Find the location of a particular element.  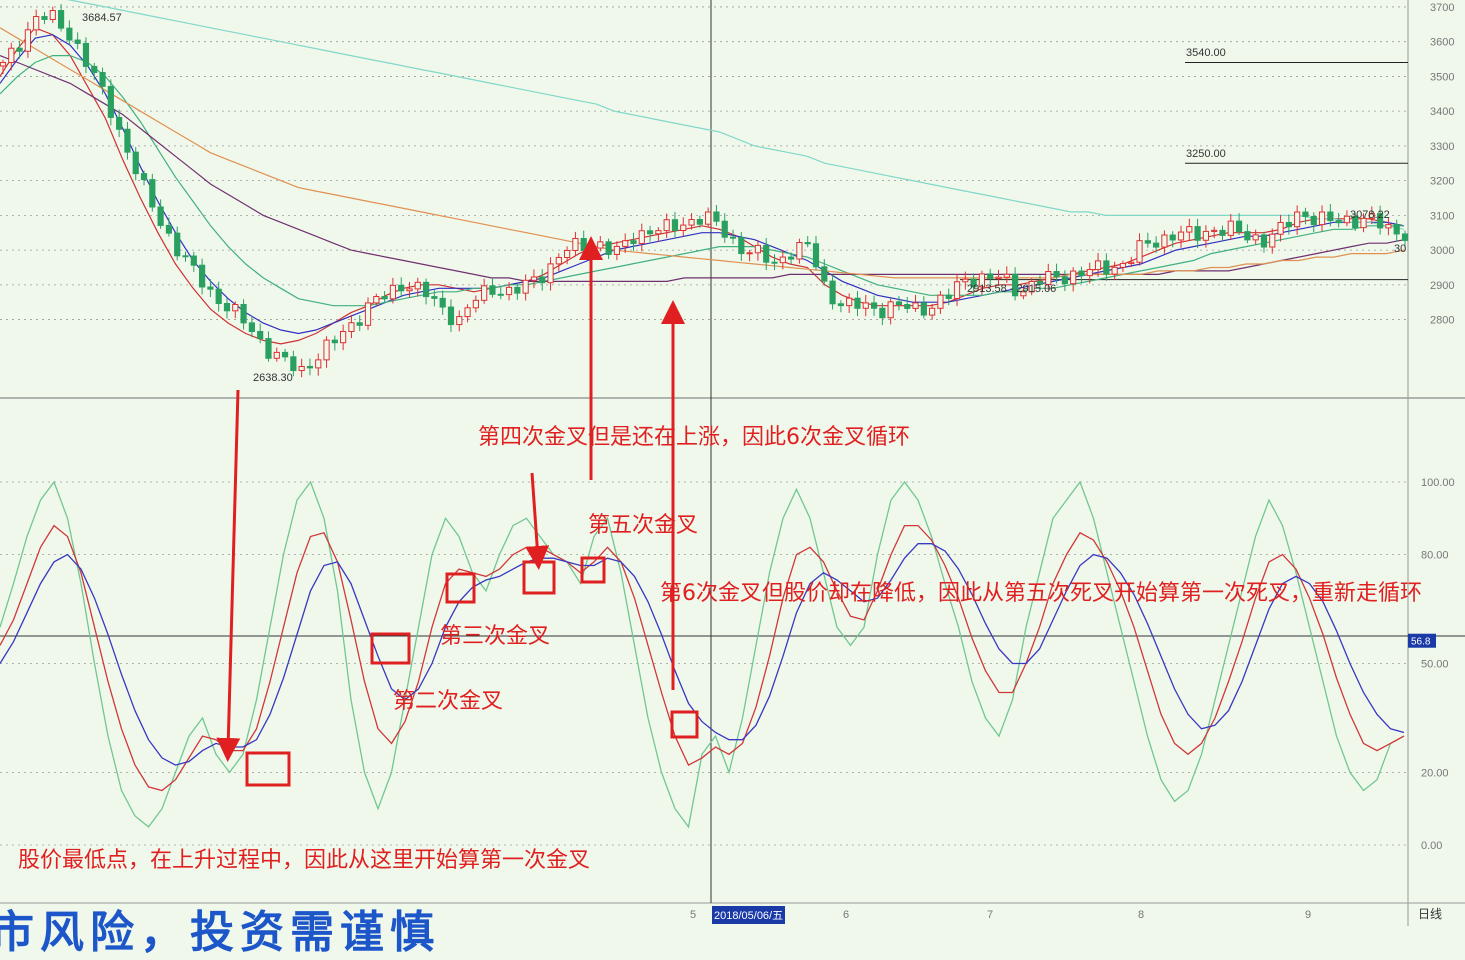

price-tick-label: 3100 is located at coordinates (1442, 216).